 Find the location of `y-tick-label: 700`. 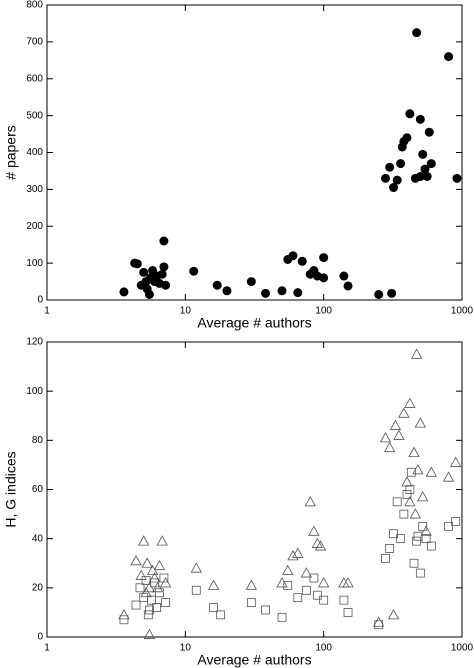

y-tick-label: 700 is located at coordinates (34, 42).